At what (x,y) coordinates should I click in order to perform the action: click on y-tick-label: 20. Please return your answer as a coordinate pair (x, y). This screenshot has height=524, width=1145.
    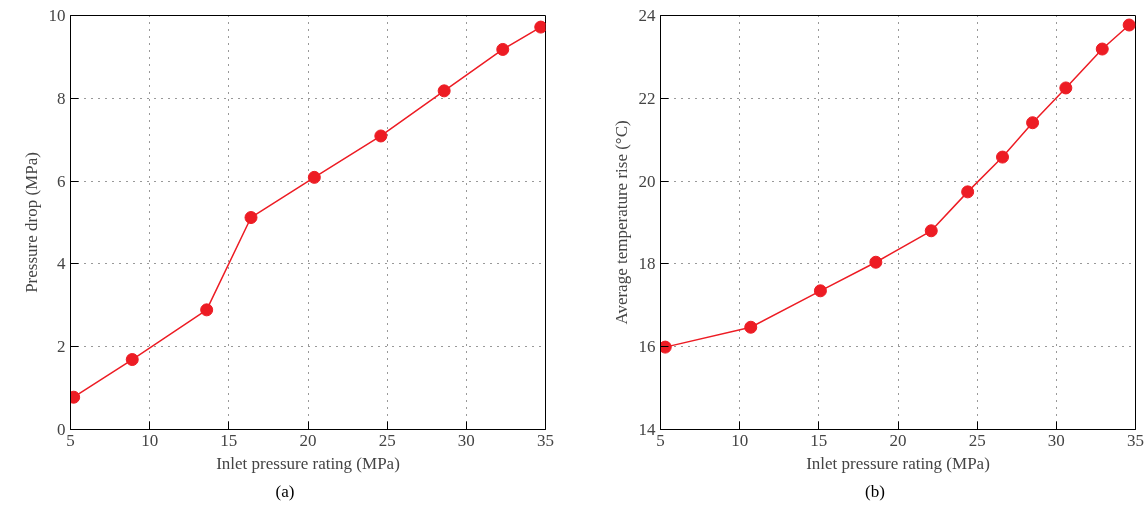
    Looking at the image, I should click on (647, 181).